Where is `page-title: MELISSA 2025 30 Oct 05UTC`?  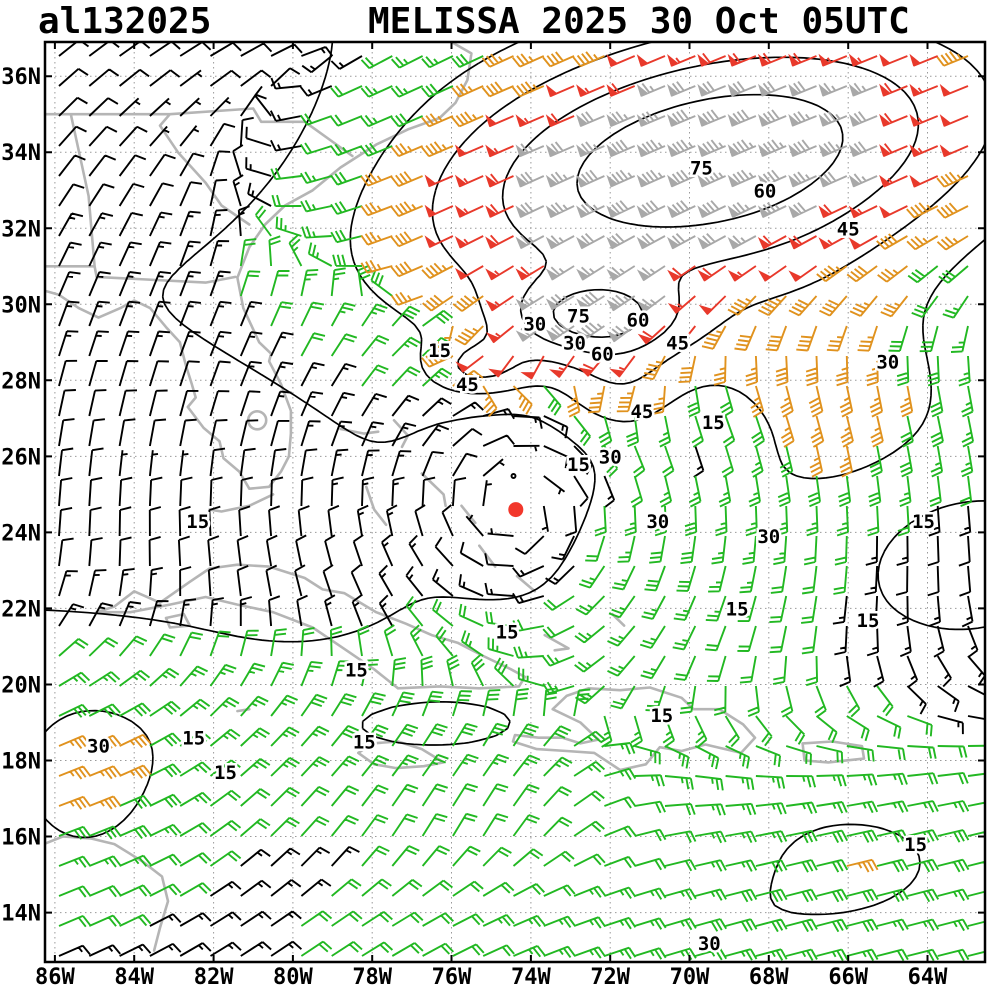
page-title: MELISSA 2025 30 Oct 05UTC is located at coordinates (639, 21).